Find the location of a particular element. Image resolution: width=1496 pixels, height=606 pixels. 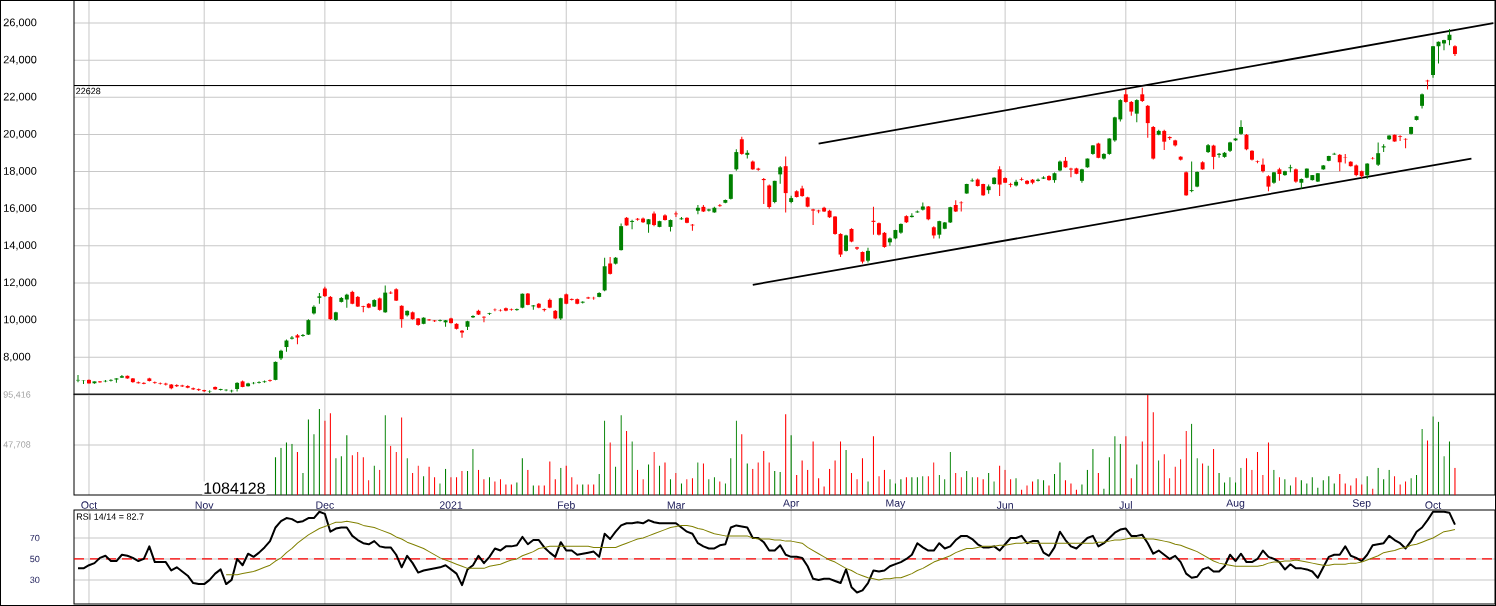

y-tick-label: 50 is located at coordinates (35, 559).